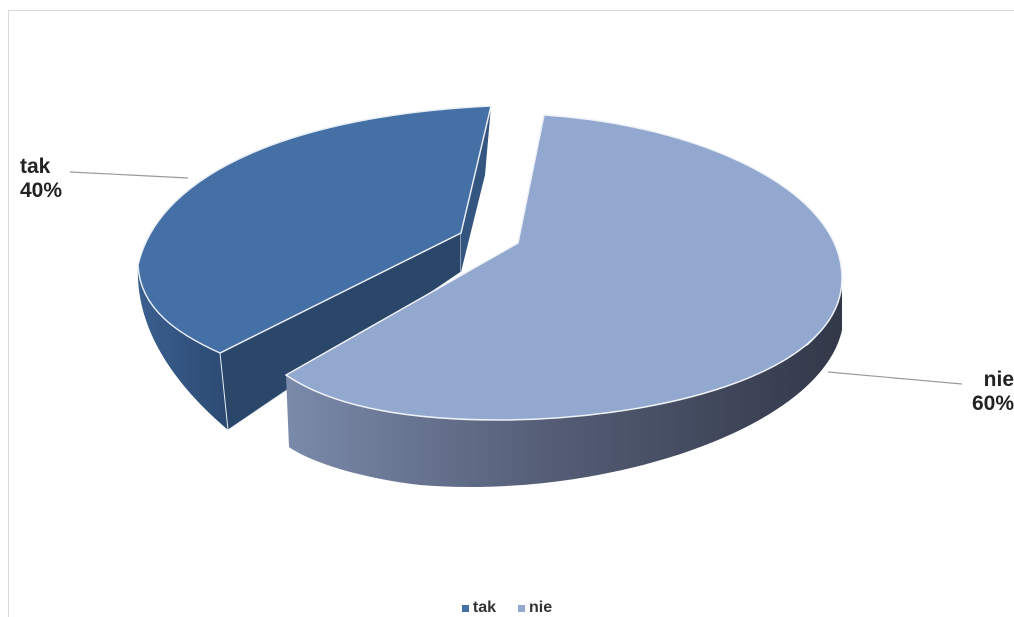  Describe the element at coordinates (895, 378) in the screenshot. I see `leader-line-nie` at that location.